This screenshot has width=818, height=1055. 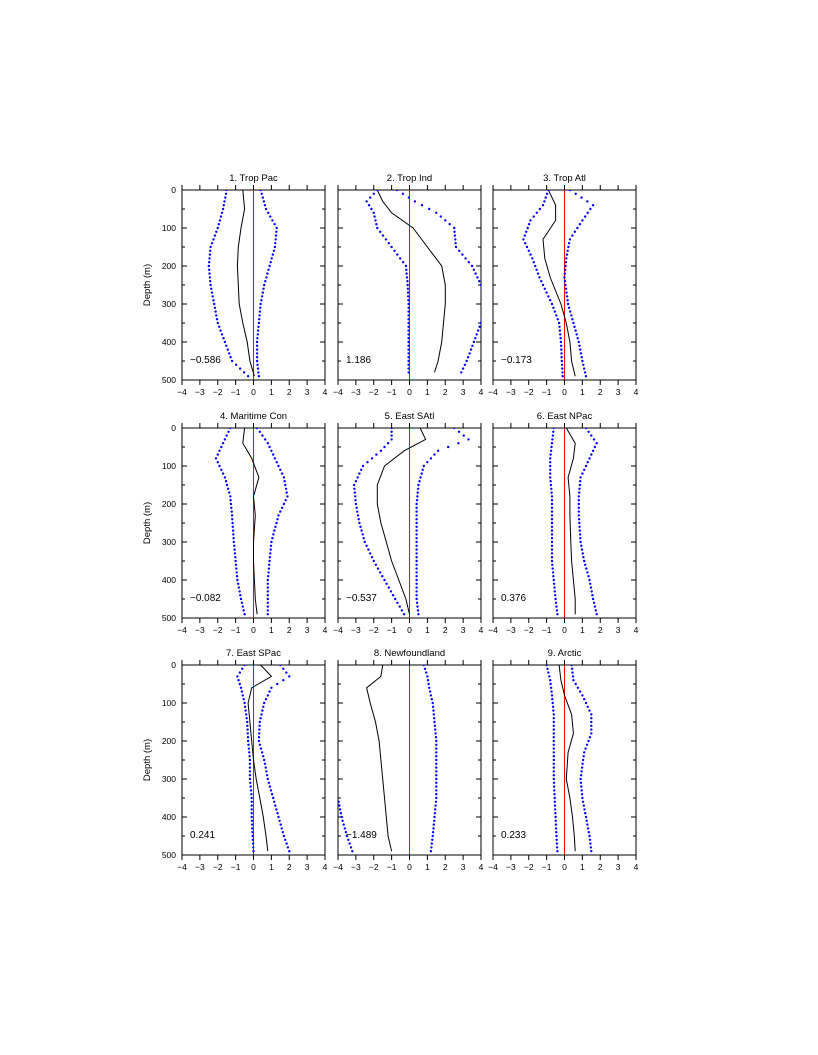 What do you see at coordinates (205, 598) in the screenshot?
I see `panel-annotation: −0.082` at bounding box center [205, 598].